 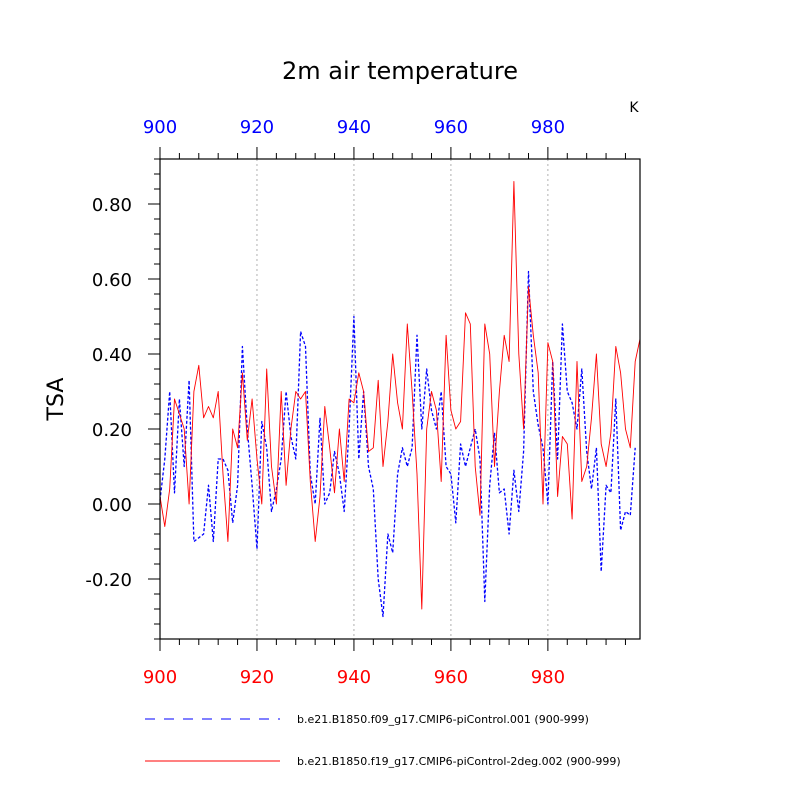 What do you see at coordinates (112, 280) in the screenshot?
I see `y-tick-label: 0.60` at bounding box center [112, 280].